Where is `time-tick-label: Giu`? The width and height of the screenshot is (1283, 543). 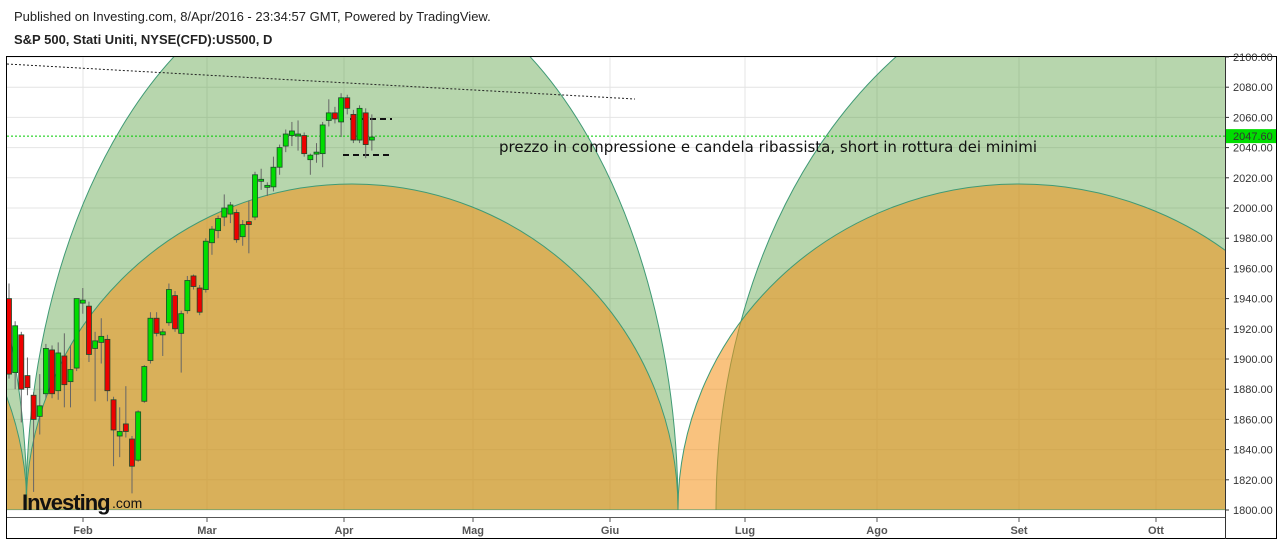 time-tick-label: Giu is located at coordinates (610, 531).